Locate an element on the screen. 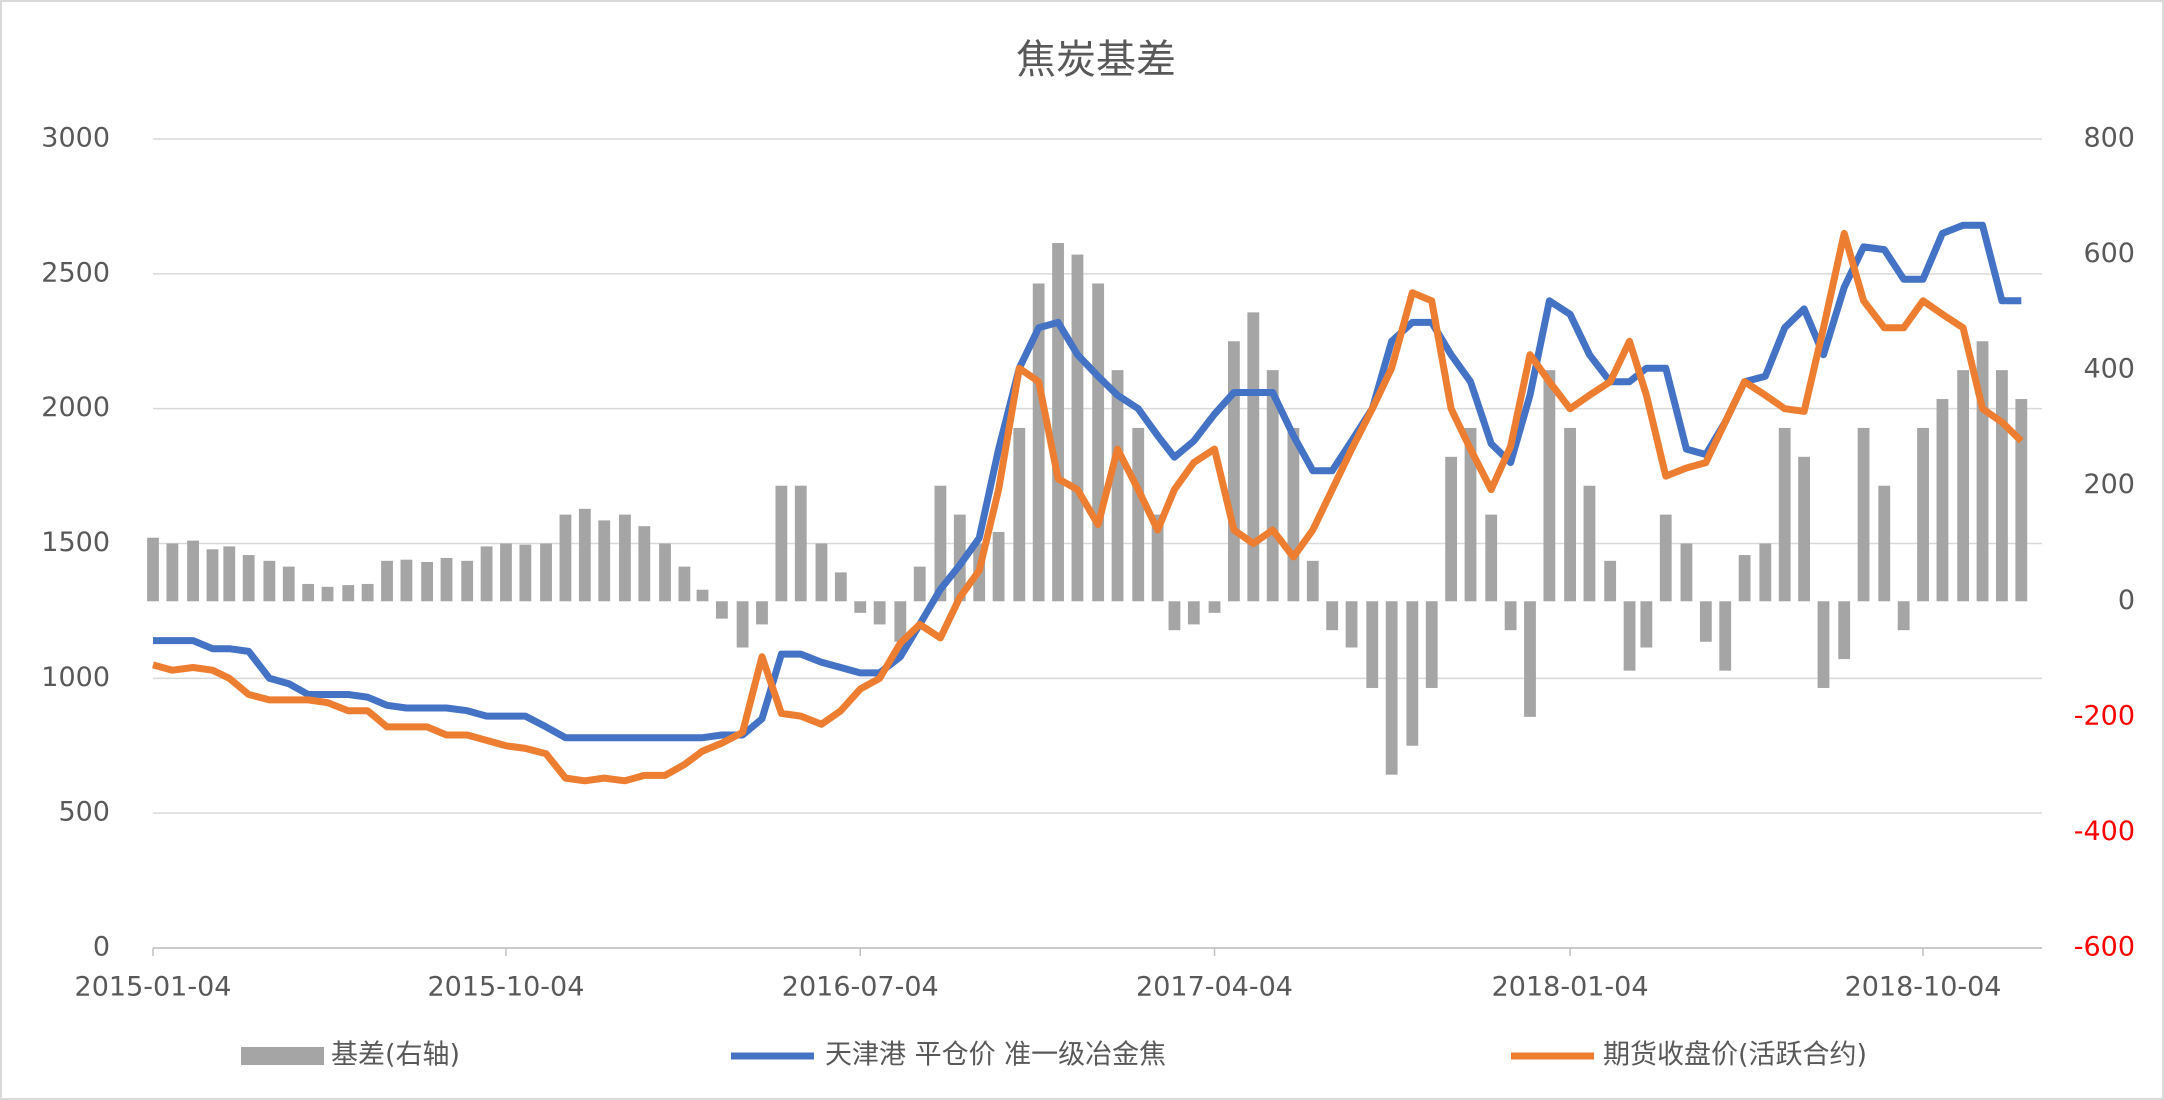 Image resolution: width=2164 pixels, height=1100 pixels. y2-tick-label: 600 is located at coordinates (2109, 253).